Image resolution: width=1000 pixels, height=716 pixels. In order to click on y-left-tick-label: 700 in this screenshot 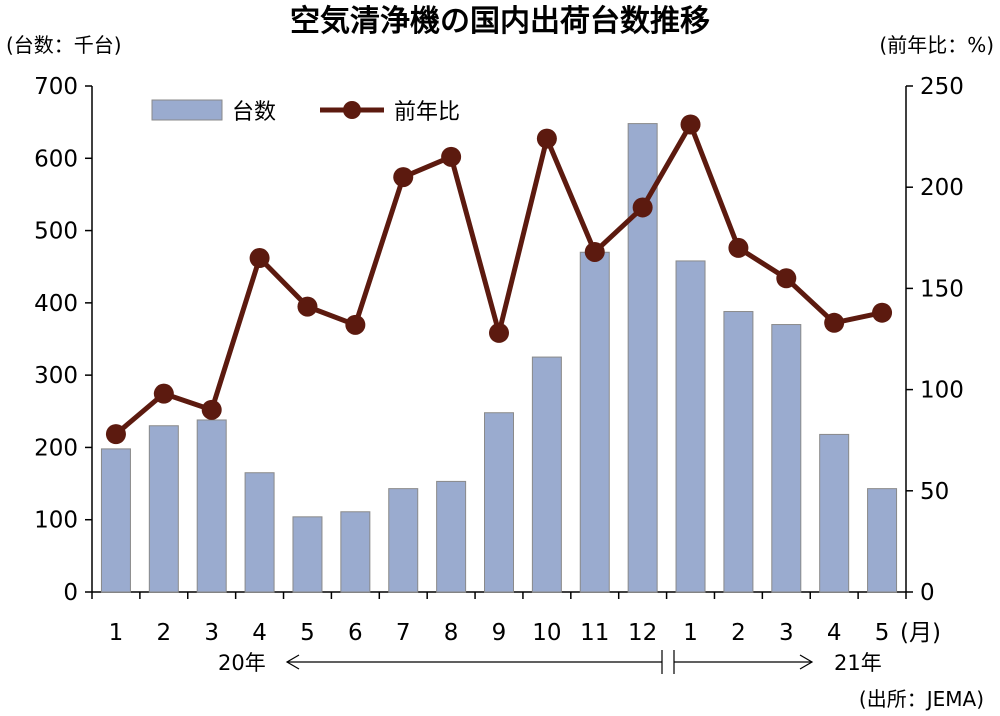, I will do `click(56, 87)`.